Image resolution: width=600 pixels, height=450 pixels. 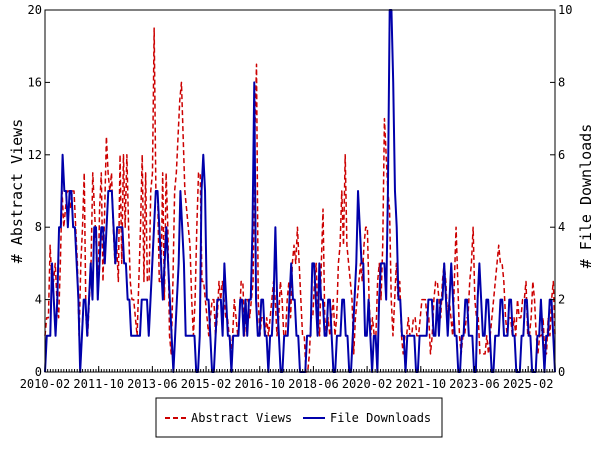 I want to click on x-tick-label: 2013-06, so click(x=152, y=384).